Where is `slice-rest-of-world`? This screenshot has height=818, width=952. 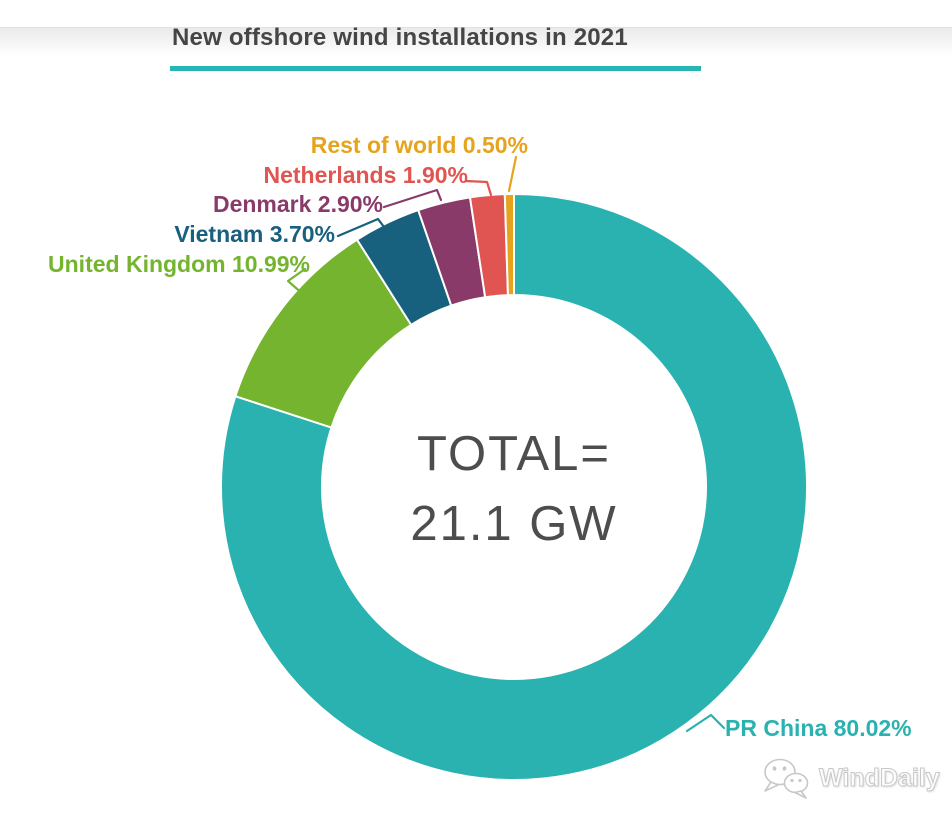 slice-rest-of-world is located at coordinates (509, 244).